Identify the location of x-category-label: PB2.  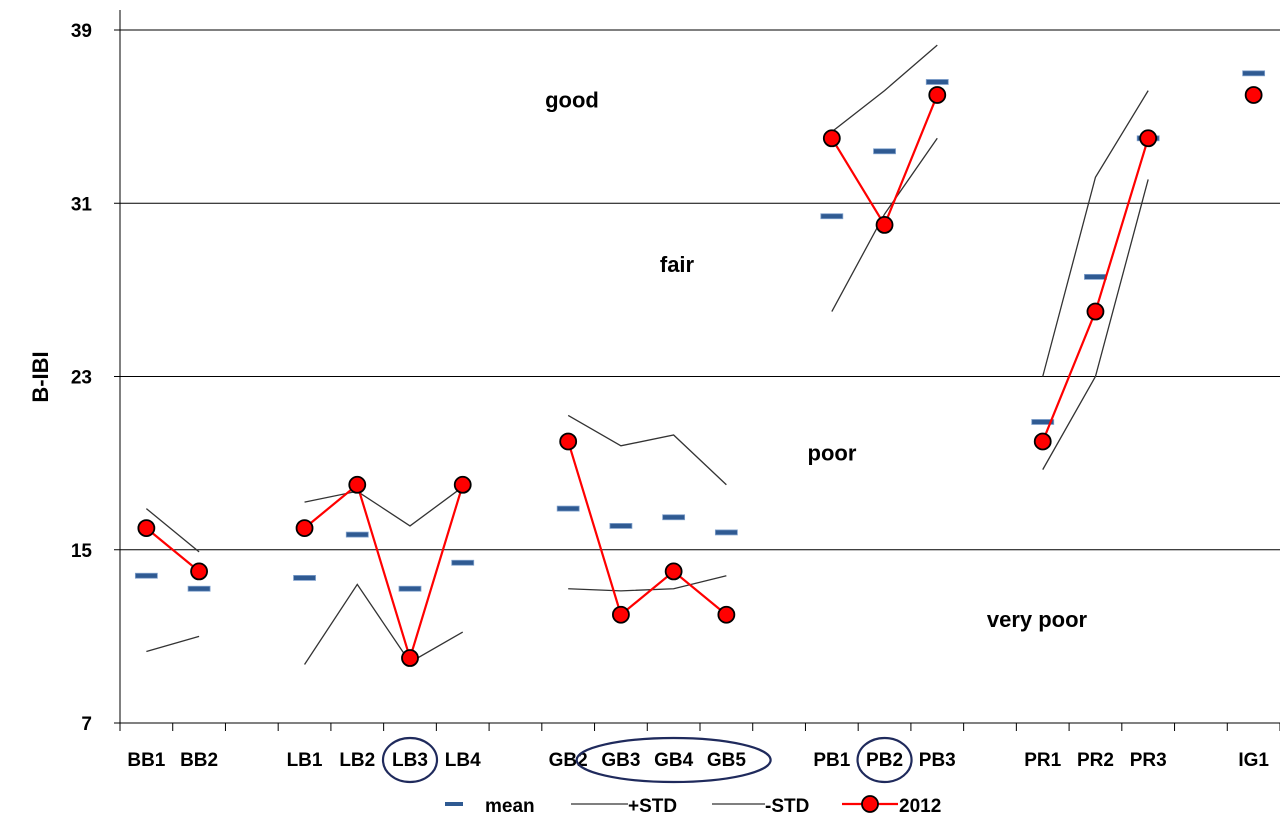
(884, 760).